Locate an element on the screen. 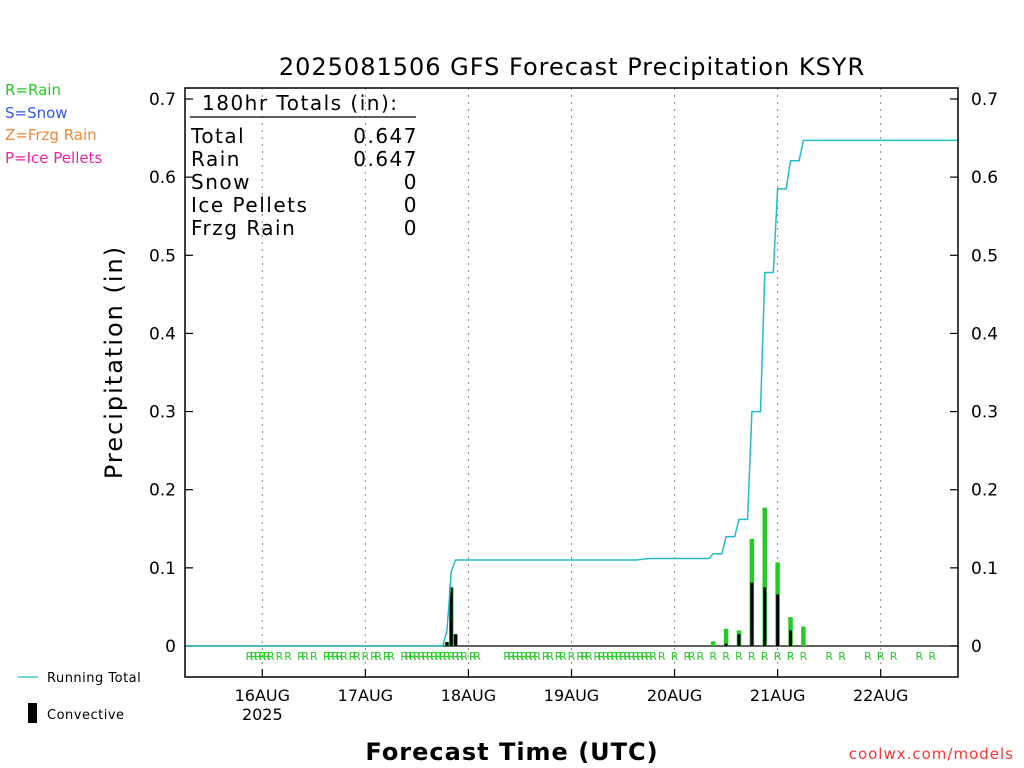  convective-legend-label: Convective is located at coordinates (86, 715).